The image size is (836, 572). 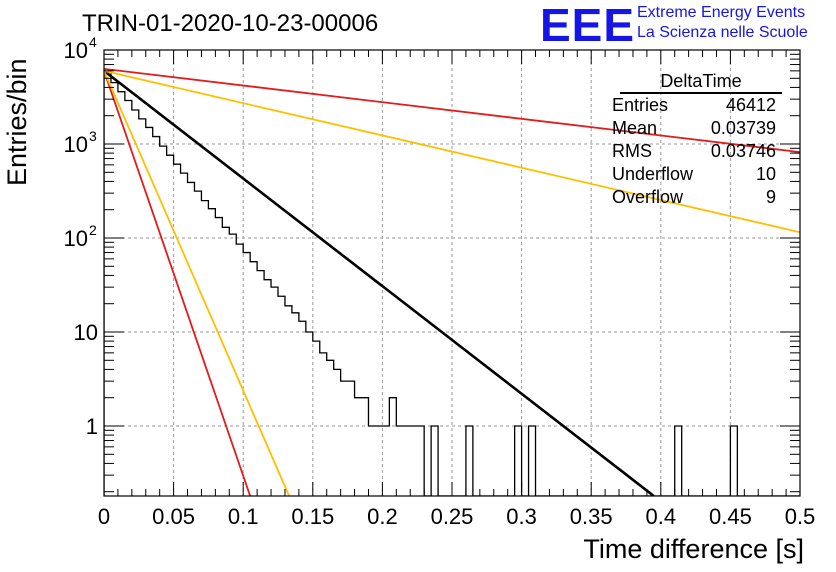 I want to click on y-axis-label: Entries/bin, so click(x=17, y=122).